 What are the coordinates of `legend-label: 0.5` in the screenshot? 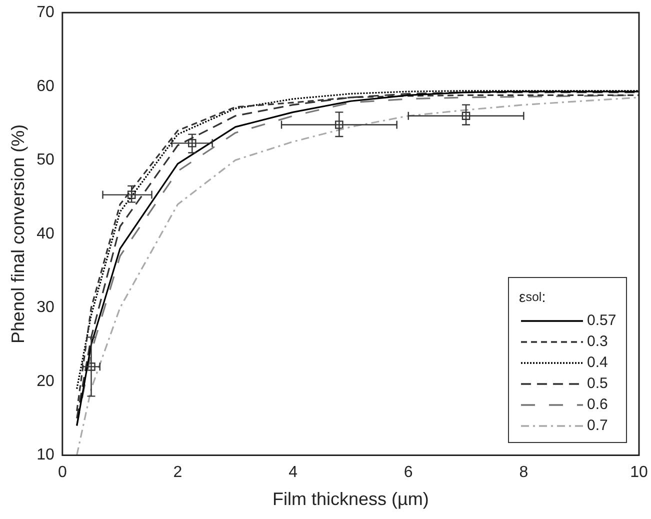 It's located at (597, 383).